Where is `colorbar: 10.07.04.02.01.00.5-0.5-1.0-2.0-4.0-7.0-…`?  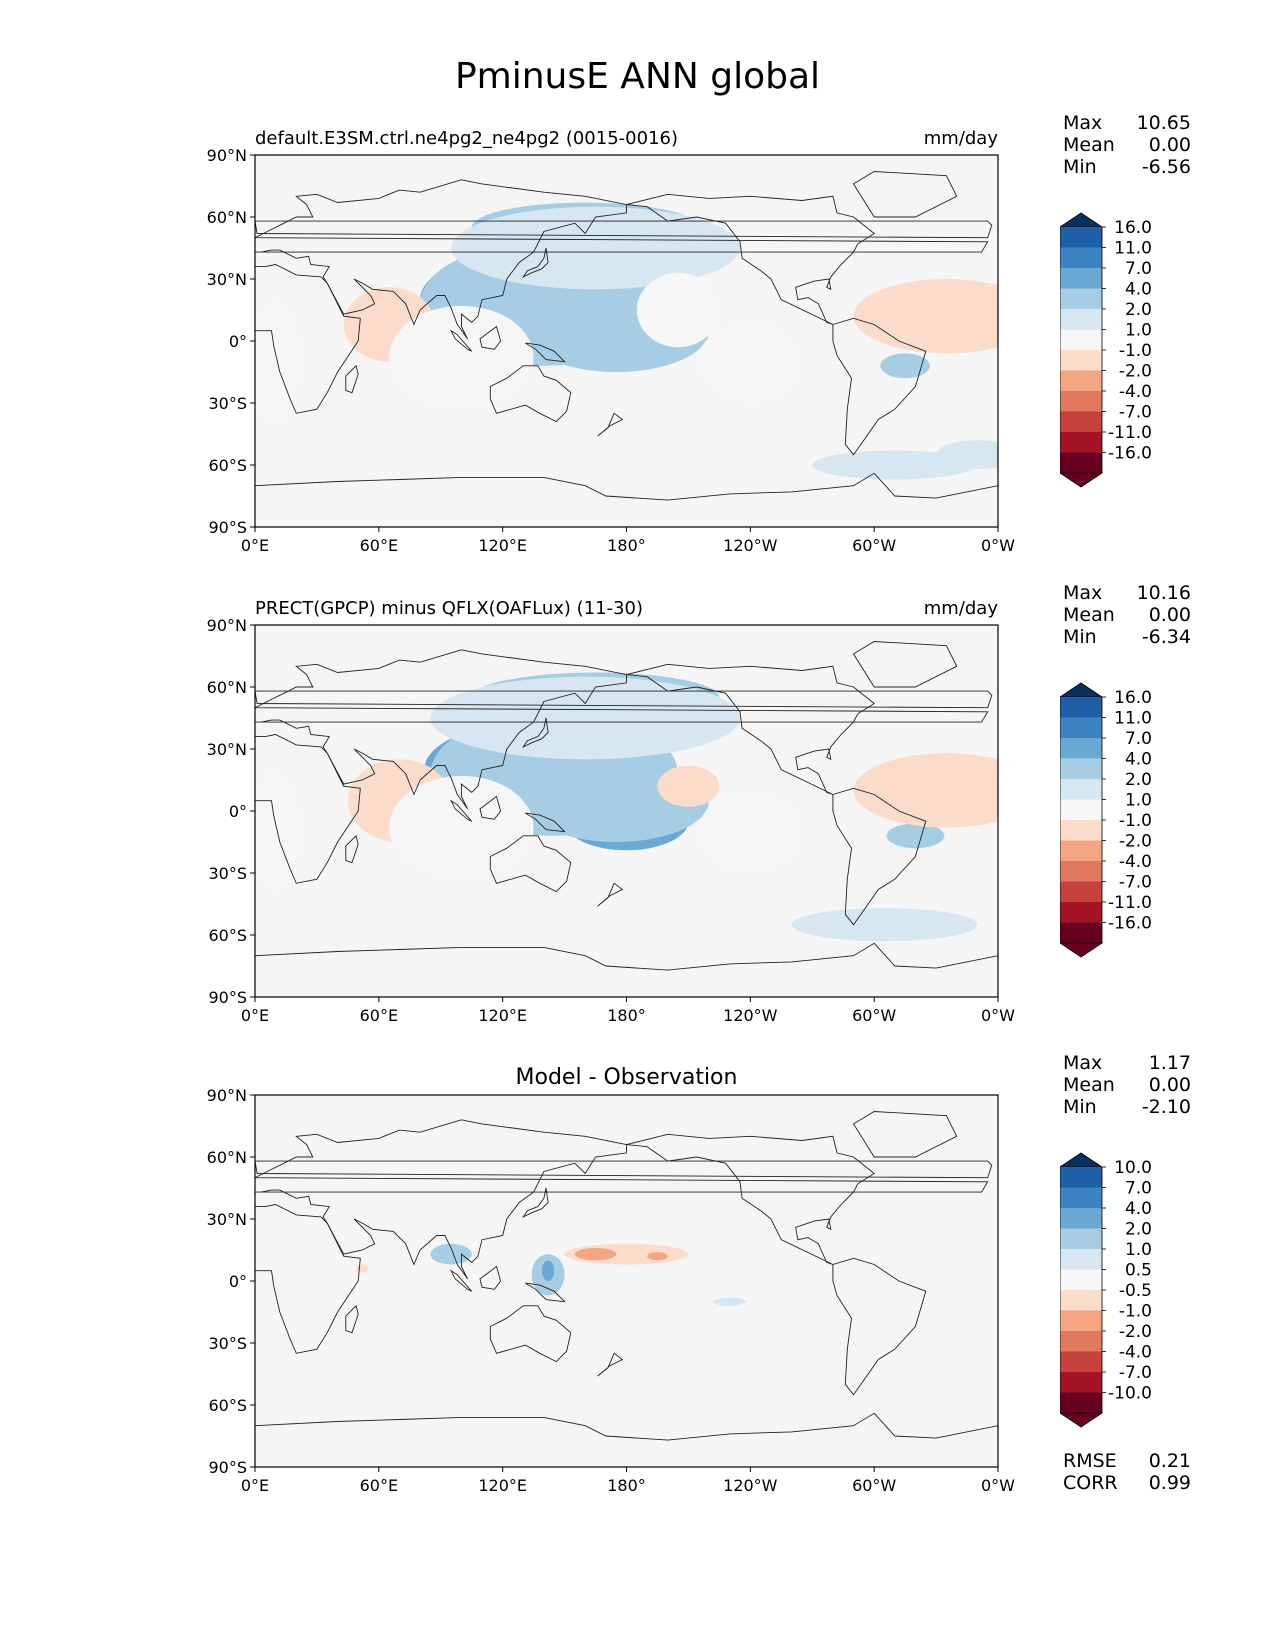 colorbar: 10.07.04.02.01.00.5-0.5-1.0-2.0-4.0-7.0-… is located at coordinates (1106, 1290).